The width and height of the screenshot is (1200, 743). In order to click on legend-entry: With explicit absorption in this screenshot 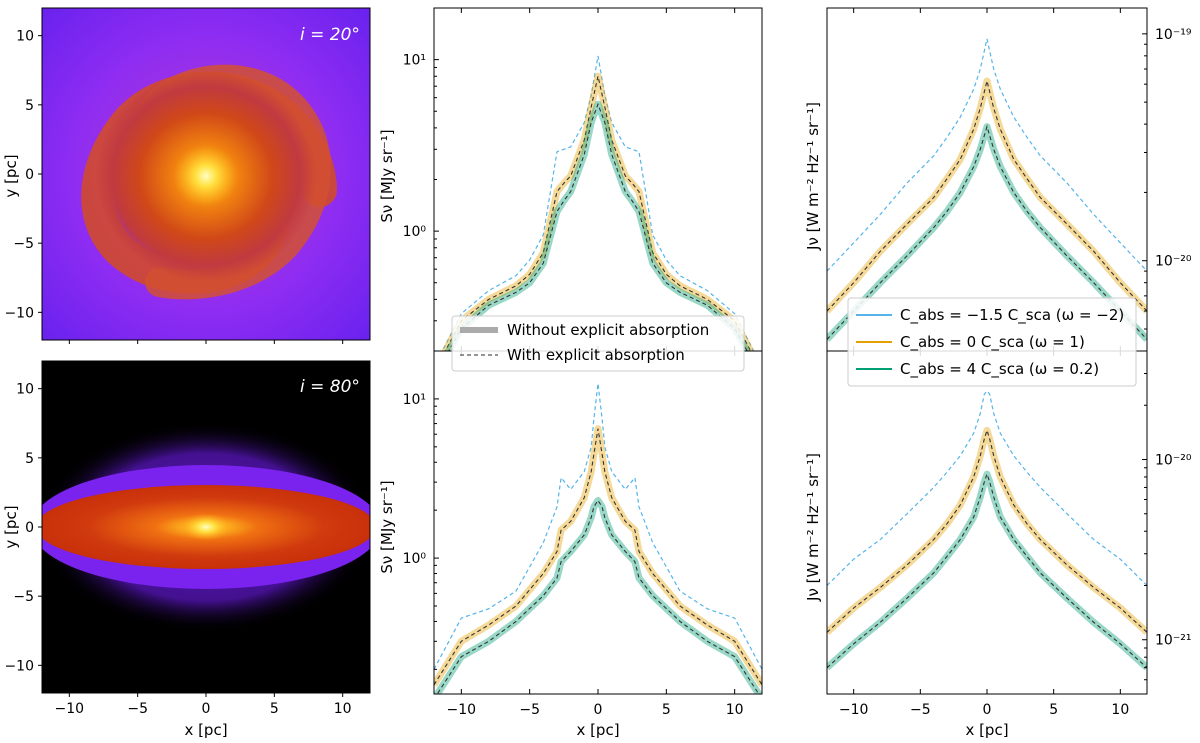, I will do `click(596, 355)`.